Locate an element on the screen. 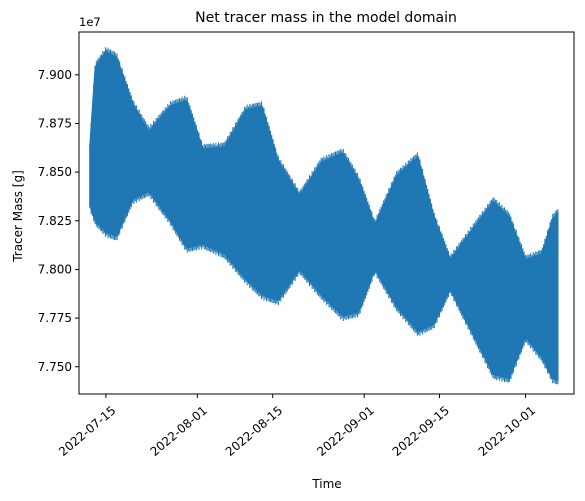 This screenshot has width=585, height=501. y-axis-ticks: 7.750 7.775 7.800 7.825 7.850 7.875 7.900 is located at coordinates (58, 221).